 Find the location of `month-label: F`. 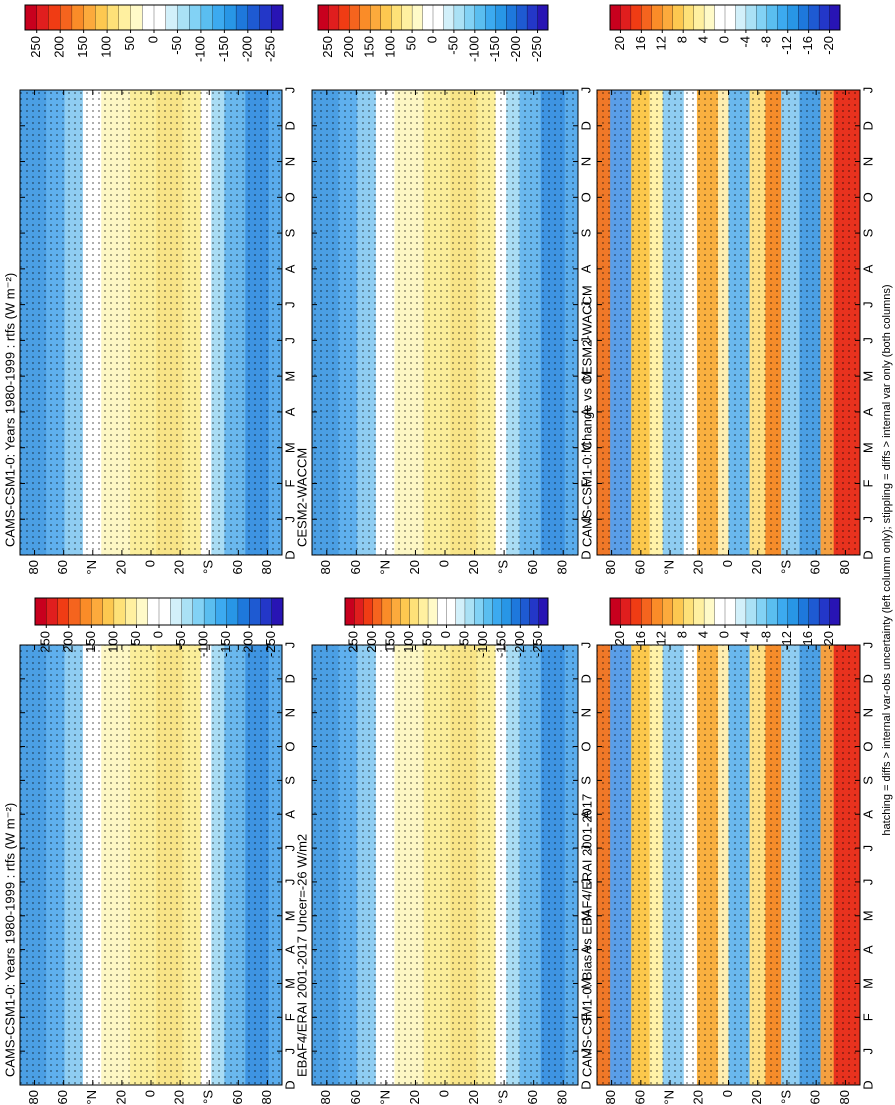

month-label: F is located at coordinates (585, 1017).